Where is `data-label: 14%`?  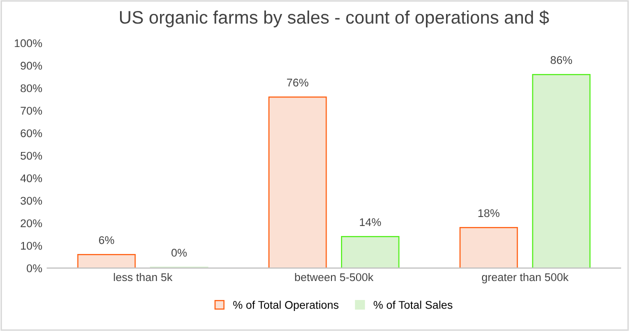 data-label: 14% is located at coordinates (370, 222).